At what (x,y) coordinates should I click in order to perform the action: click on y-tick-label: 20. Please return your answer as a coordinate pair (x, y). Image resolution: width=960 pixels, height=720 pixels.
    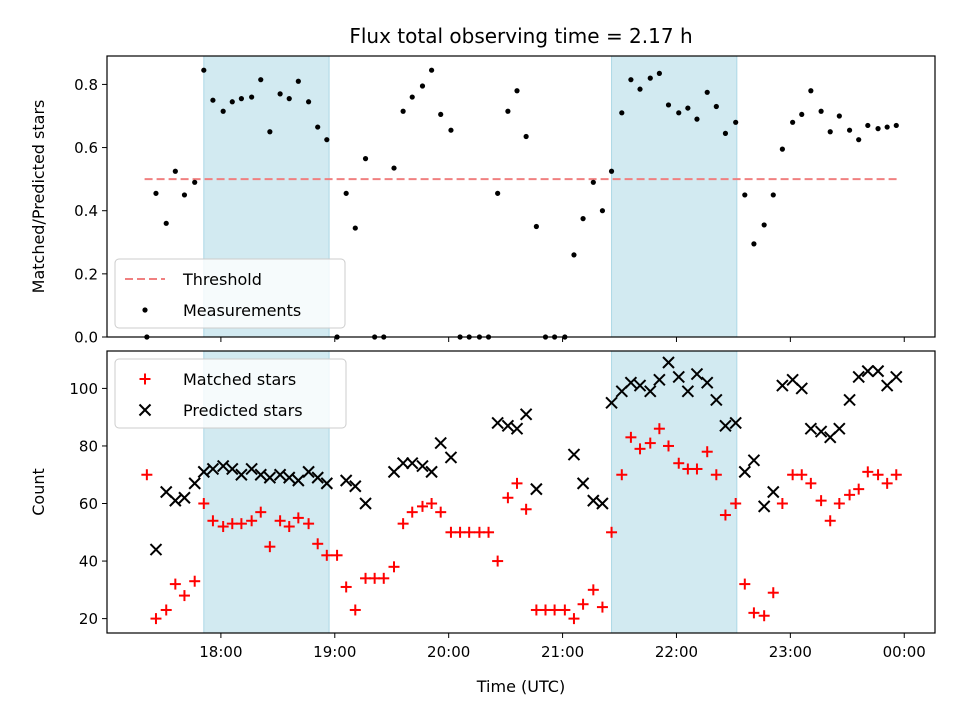
    Looking at the image, I should click on (88, 619).